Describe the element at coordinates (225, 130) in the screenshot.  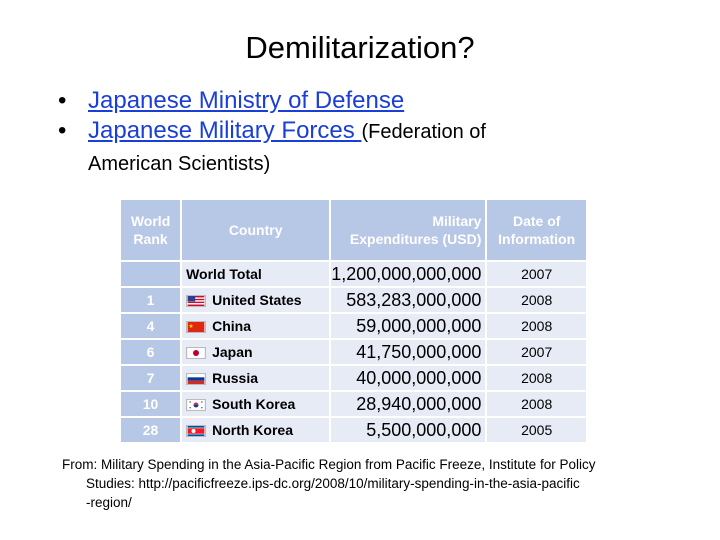
I see `military-forces-link: Japanese Military Forces` at that location.